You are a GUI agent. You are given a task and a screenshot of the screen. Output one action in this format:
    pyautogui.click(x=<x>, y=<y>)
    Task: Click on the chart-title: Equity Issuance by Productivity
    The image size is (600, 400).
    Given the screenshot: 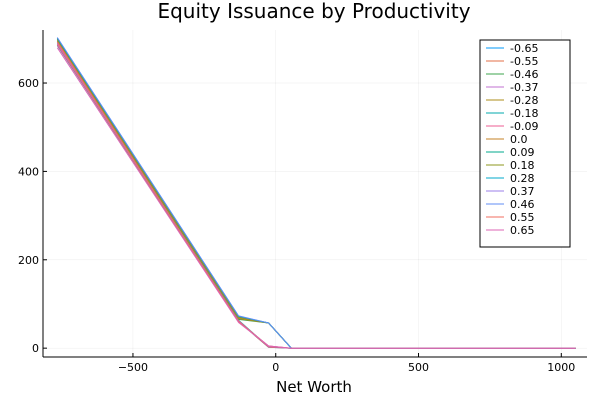 What is the action you would take?
    pyautogui.click(x=313, y=11)
    